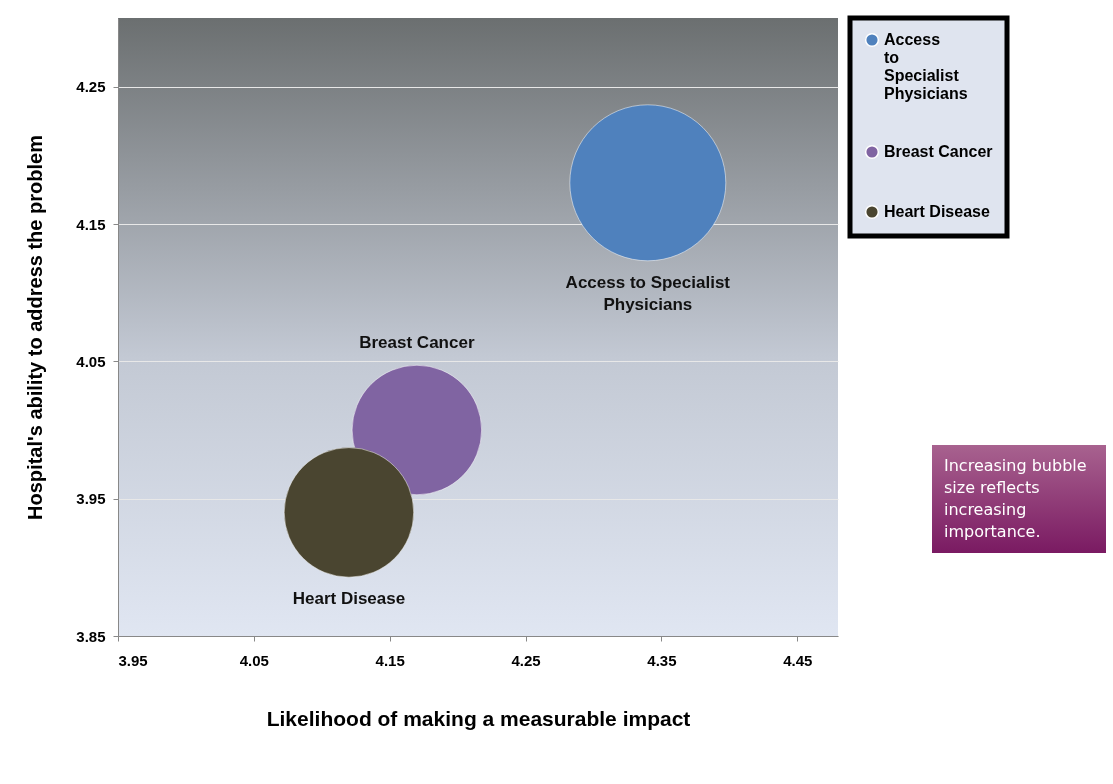  Describe the element at coordinates (937, 211) in the screenshot. I see `legend-label: Heart Disease` at that location.